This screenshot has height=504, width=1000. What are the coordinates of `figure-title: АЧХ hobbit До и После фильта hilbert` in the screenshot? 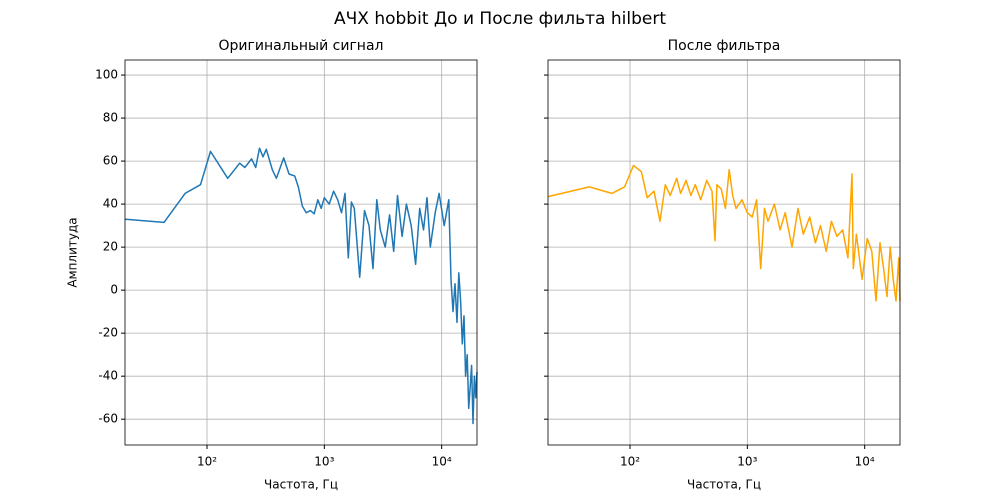 It's located at (500, 19).